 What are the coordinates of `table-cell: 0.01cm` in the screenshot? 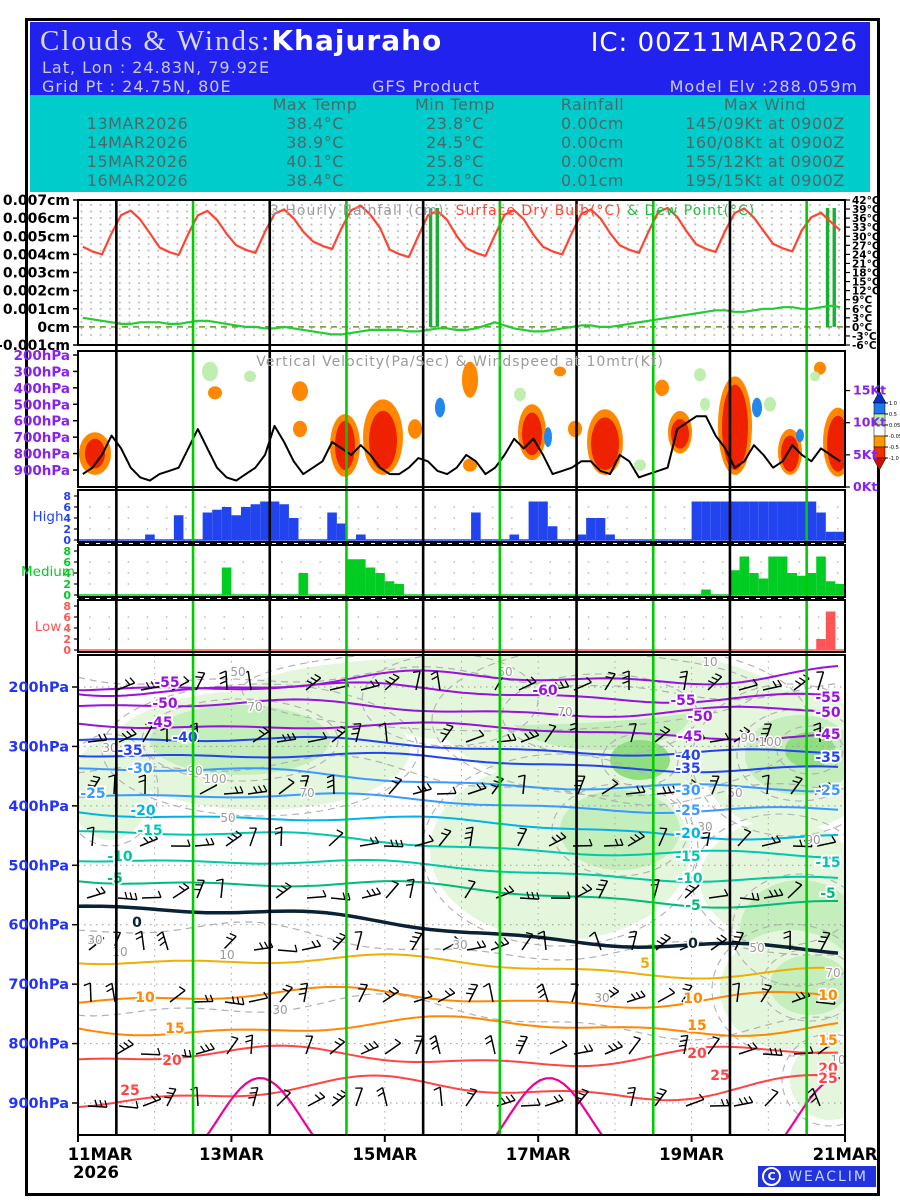 It's located at (592, 180).